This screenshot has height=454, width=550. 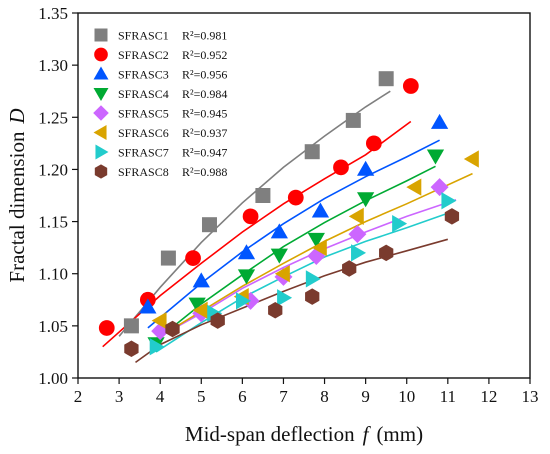 What do you see at coordinates (143, 153) in the screenshot?
I see `legend-label-sfrasc7: SFRASC7` at bounding box center [143, 153].